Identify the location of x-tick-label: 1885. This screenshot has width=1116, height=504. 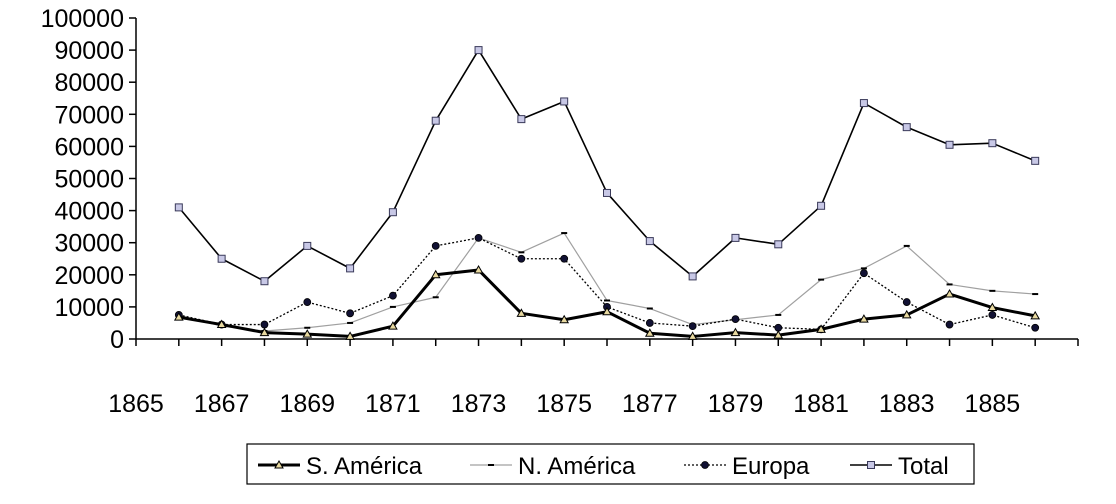
(993, 404).